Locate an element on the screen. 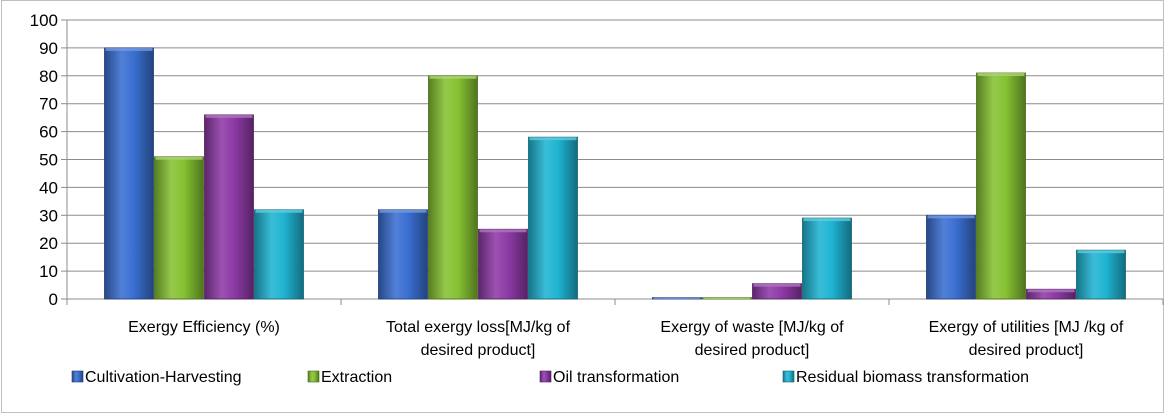 This screenshot has height=414, width=1165. y-tick-label: 30 is located at coordinates (48, 215).